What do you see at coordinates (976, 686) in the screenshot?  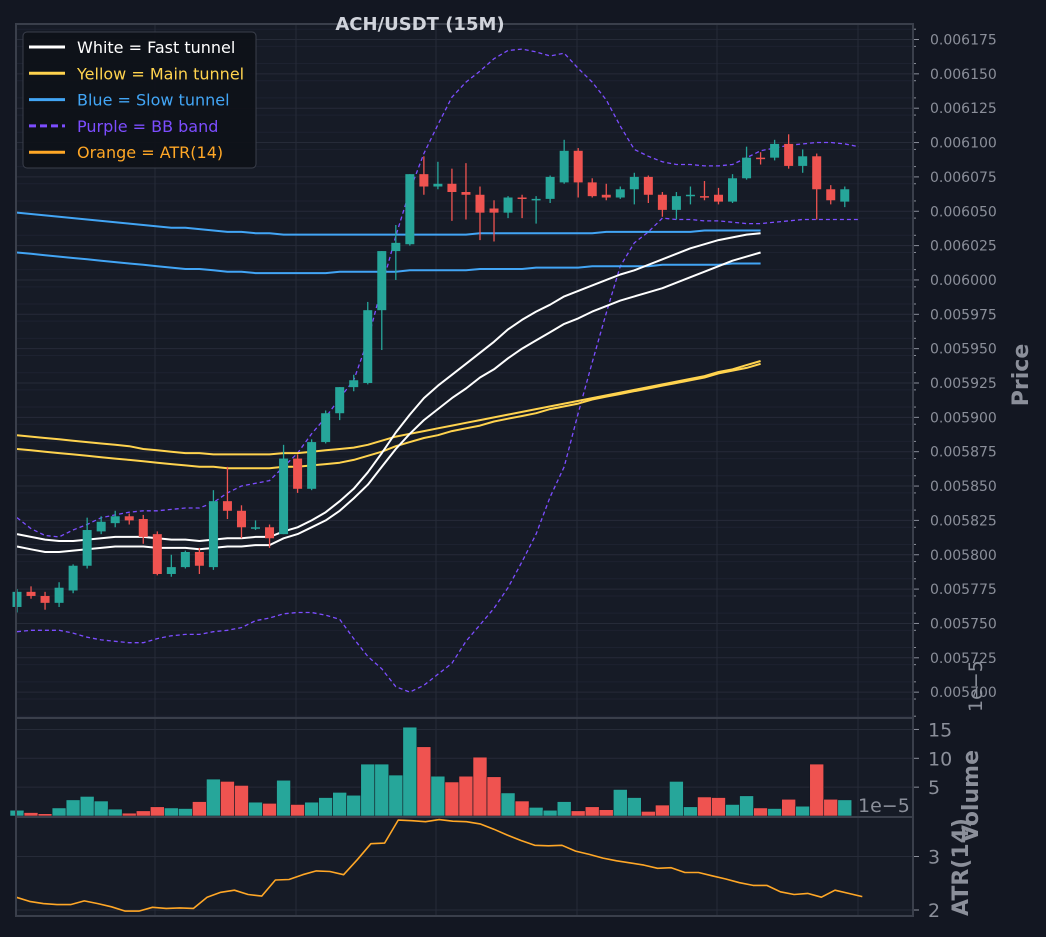 I see `atr-scale-label: 1e−5` at bounding box center [976, 686].